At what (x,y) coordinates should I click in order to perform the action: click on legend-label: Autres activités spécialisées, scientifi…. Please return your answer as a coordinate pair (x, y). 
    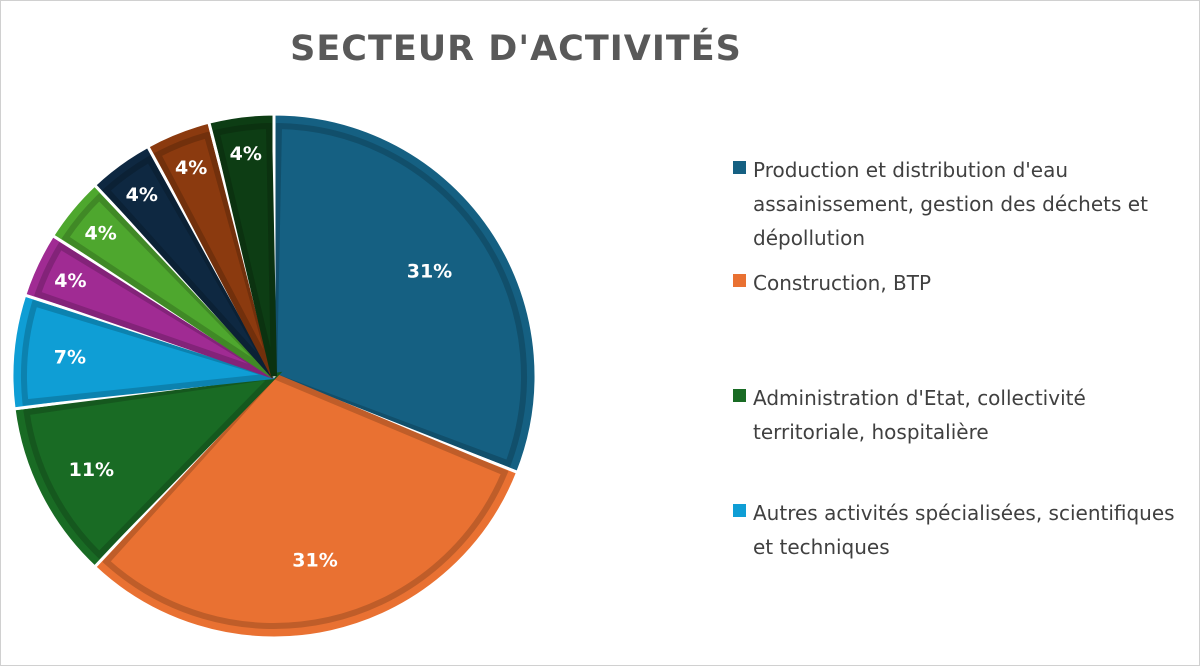
    Looking at the image, I should click on (964, 530).